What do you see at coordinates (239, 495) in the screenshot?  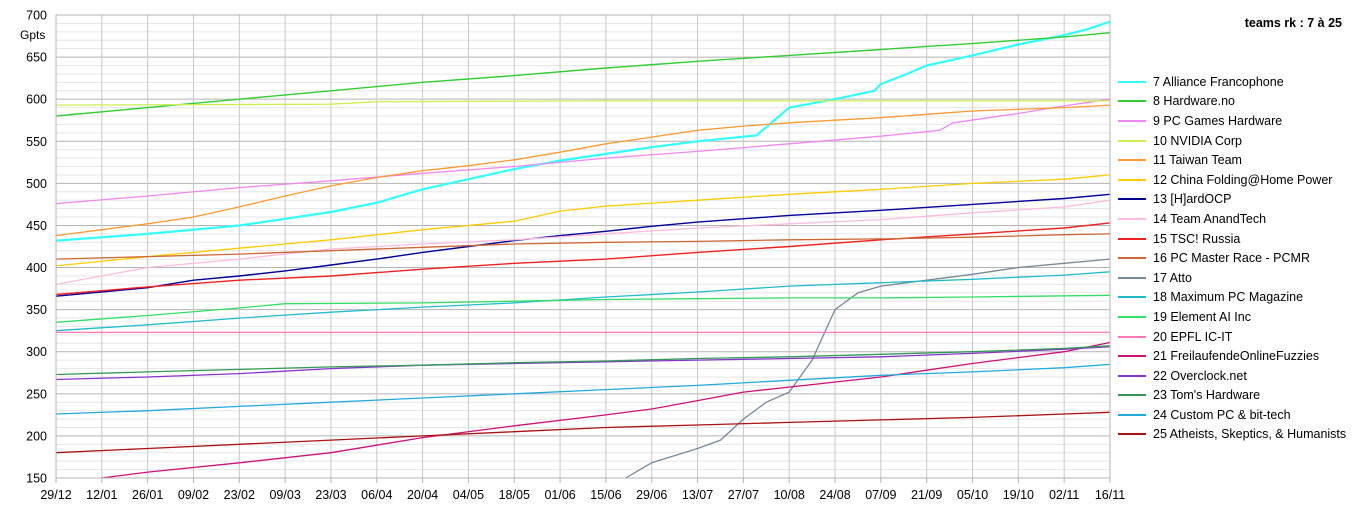 I see `x-tick-label: 23/02` at bounding box center [239, 495].